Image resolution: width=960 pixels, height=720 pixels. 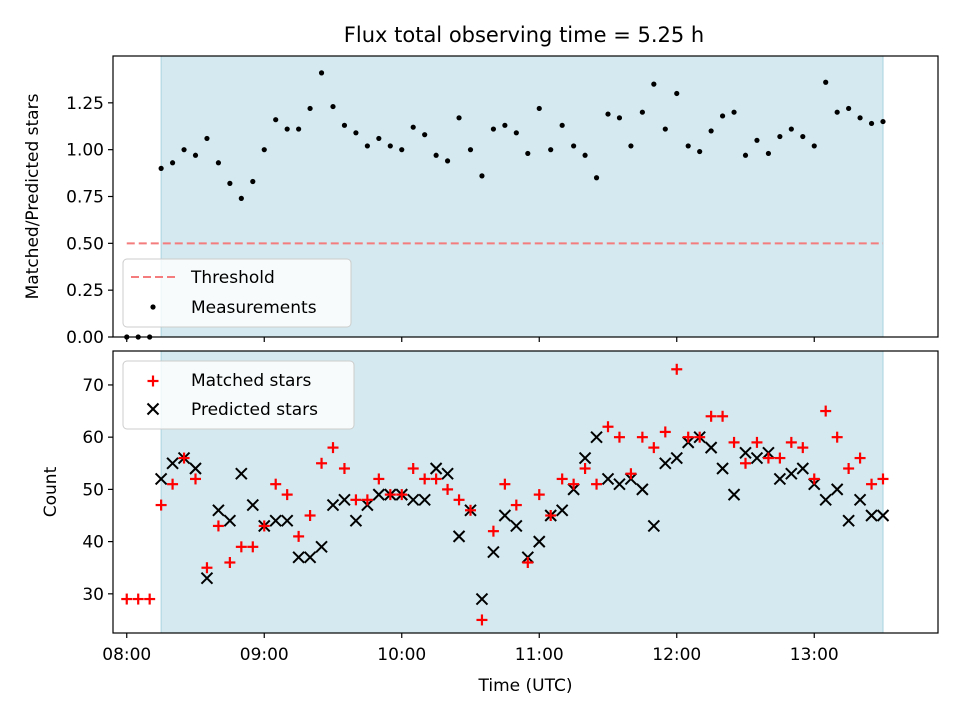 What do you see at coordinates (93, 490) in the screenshot?
I see `bot-ytick-label: 50` at bounding box center [93, 490].